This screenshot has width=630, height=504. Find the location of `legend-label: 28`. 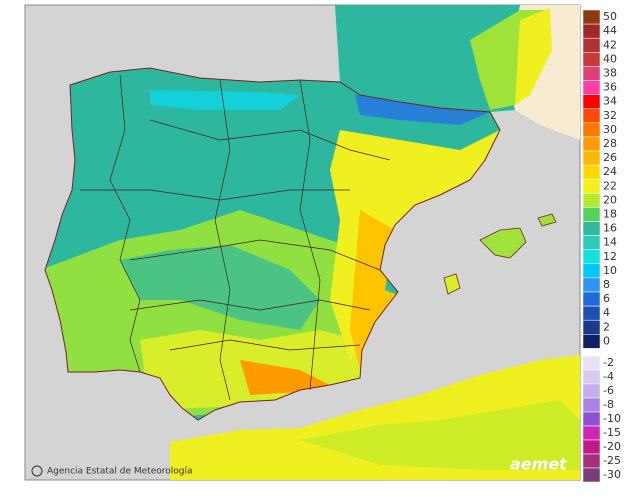

legend-label: 28 is located at coordinates (610, 143).